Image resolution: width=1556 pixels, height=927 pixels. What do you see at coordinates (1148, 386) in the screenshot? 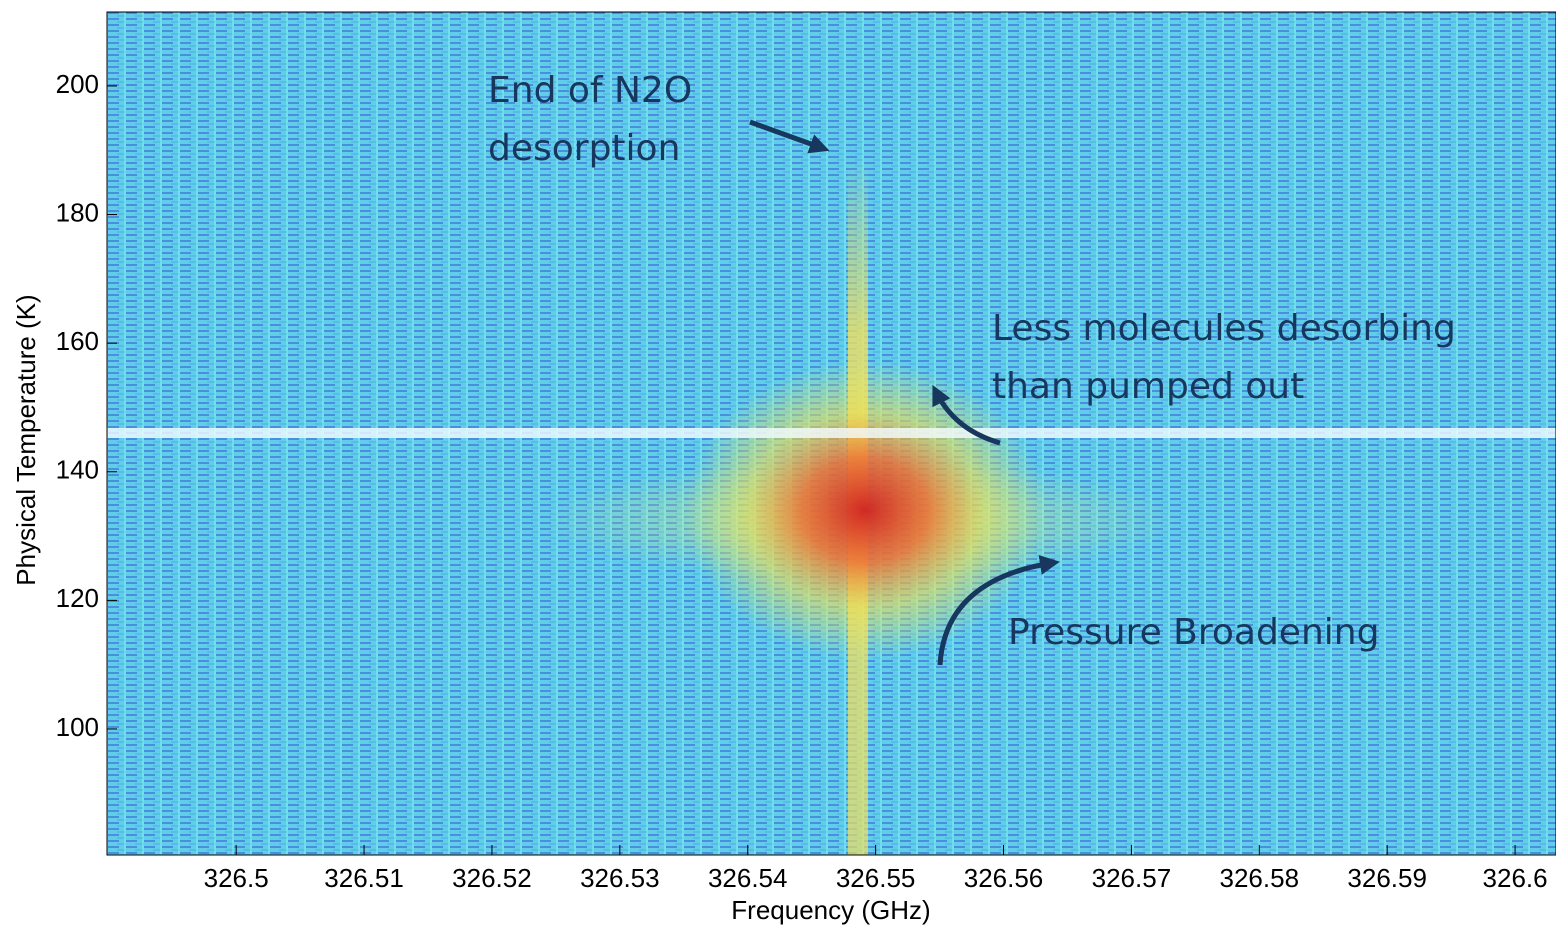
I see `annotation: than pumped out` at bounding box center [1148, 386].